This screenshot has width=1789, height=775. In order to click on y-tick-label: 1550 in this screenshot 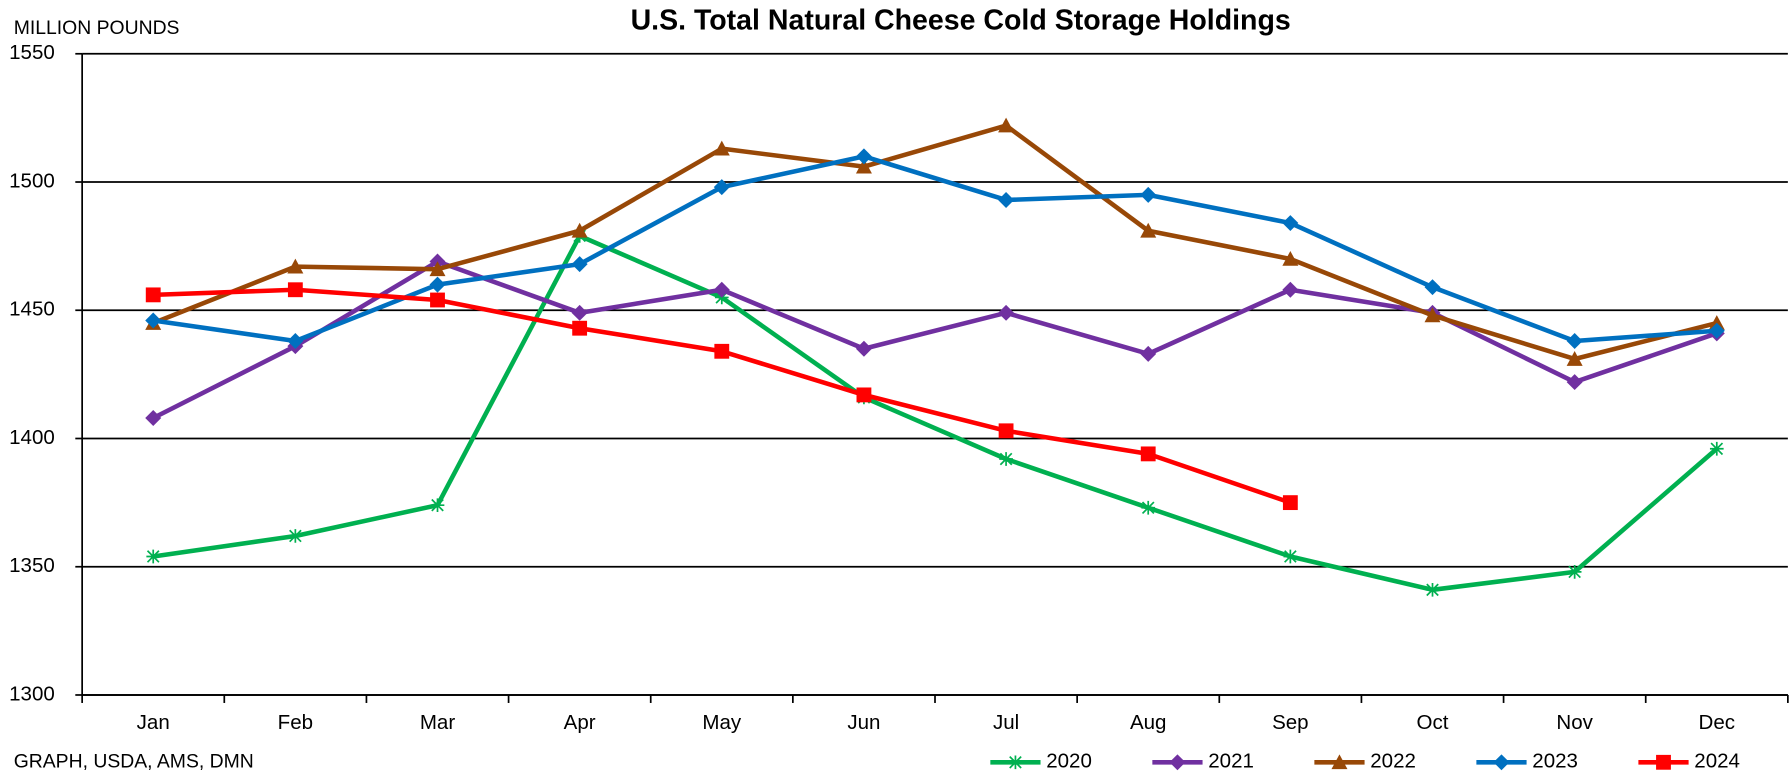, I will do `click(32, 52)`.